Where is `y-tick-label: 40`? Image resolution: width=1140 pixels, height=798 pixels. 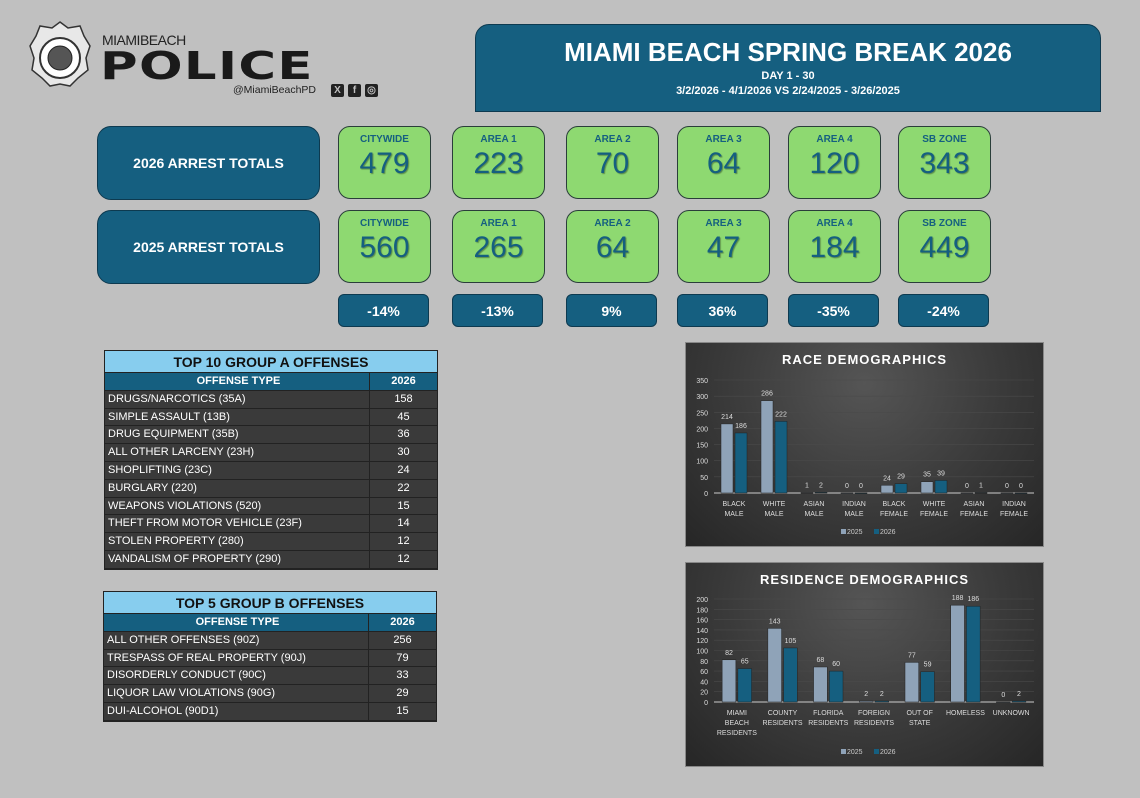 y-tick-label: 40 is located at coordinates (704, 682).